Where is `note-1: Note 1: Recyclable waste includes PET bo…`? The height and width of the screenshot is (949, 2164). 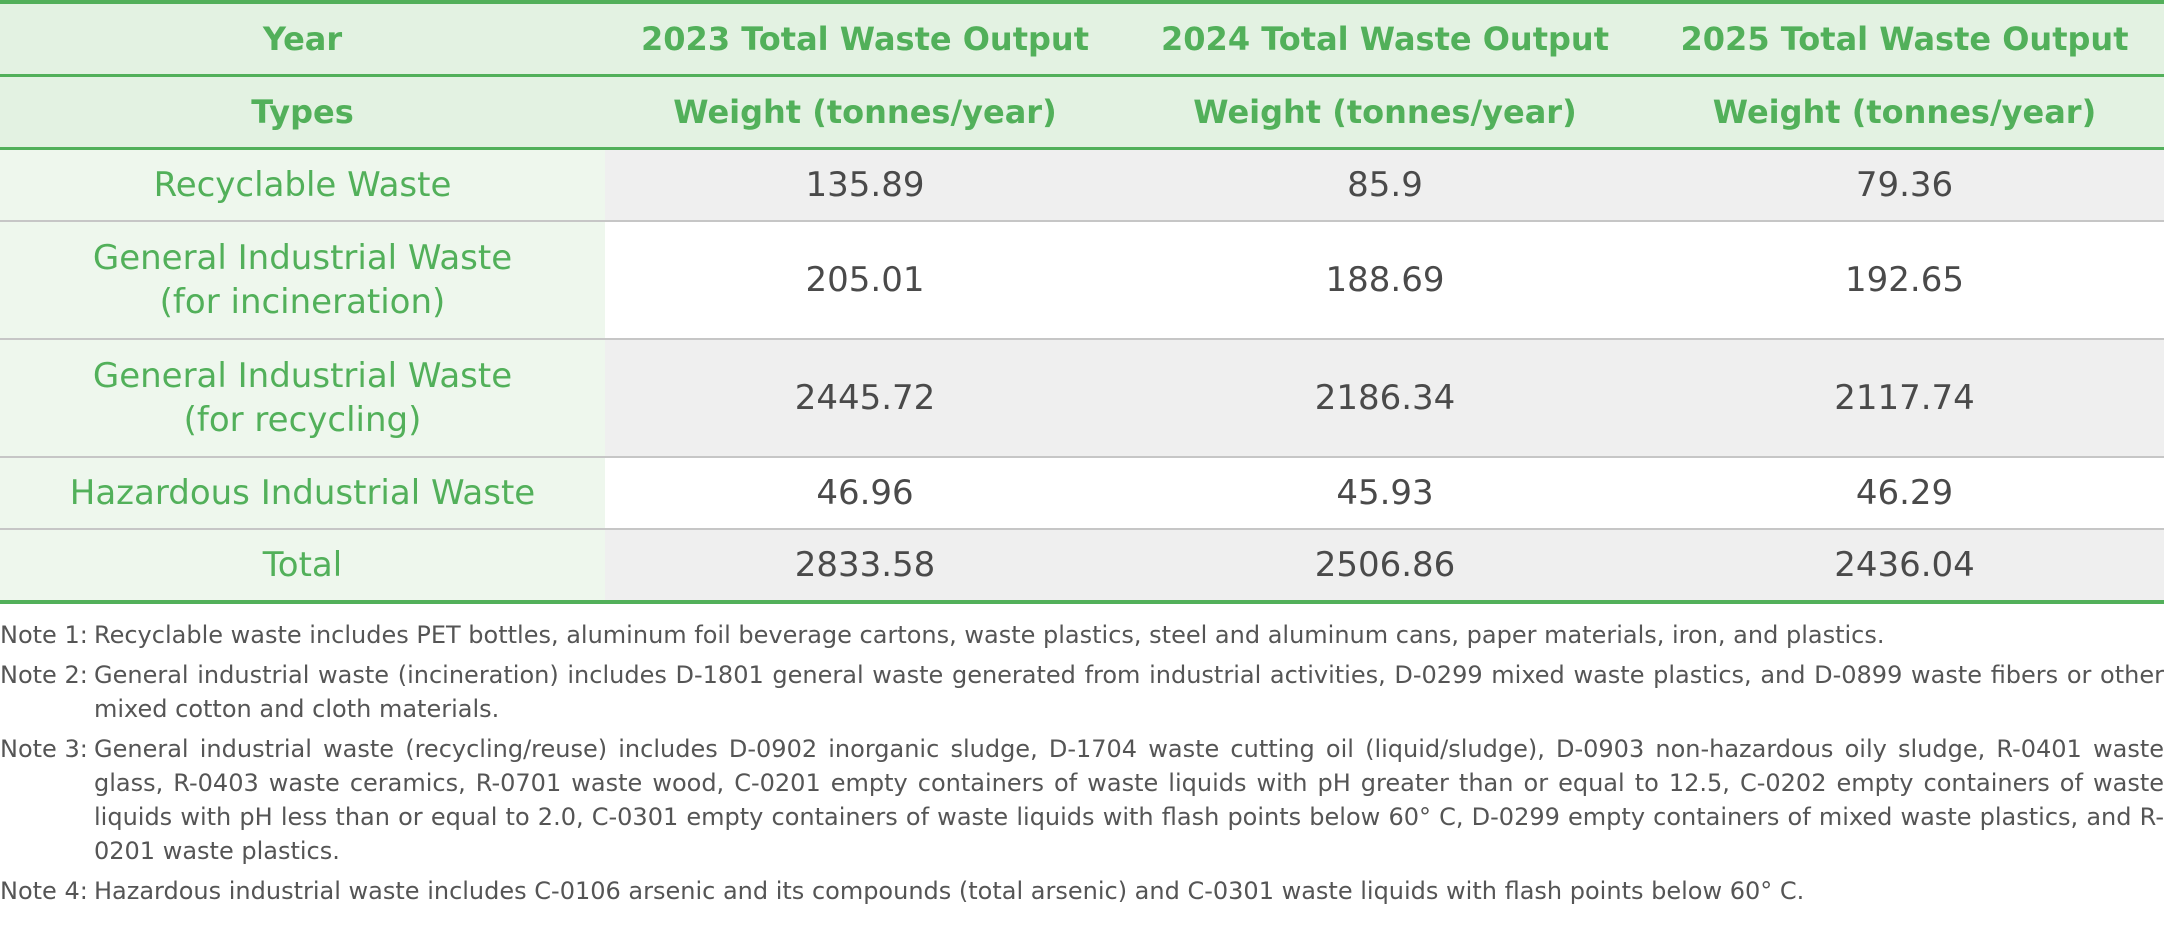 note-1: Note 1: Recyclable waste includes PET bo… is located at coordinates (1082, 635).